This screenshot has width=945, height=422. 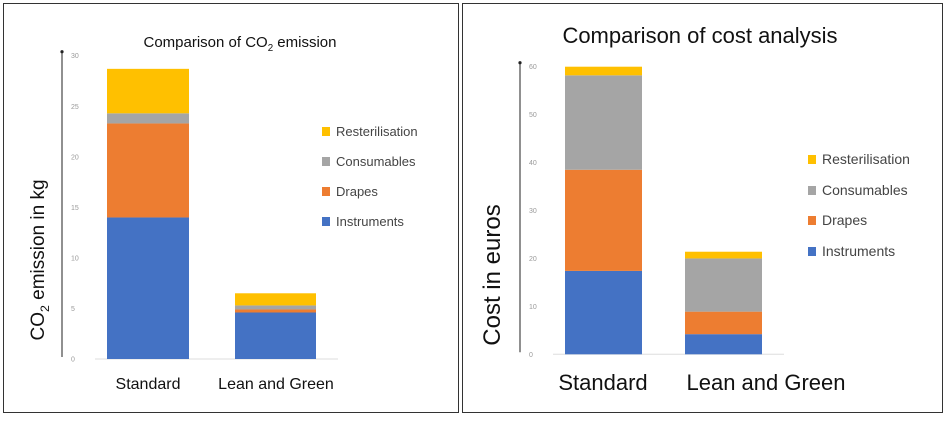 I want to click on y-tick-label: 40, so click(x=533, y=163).